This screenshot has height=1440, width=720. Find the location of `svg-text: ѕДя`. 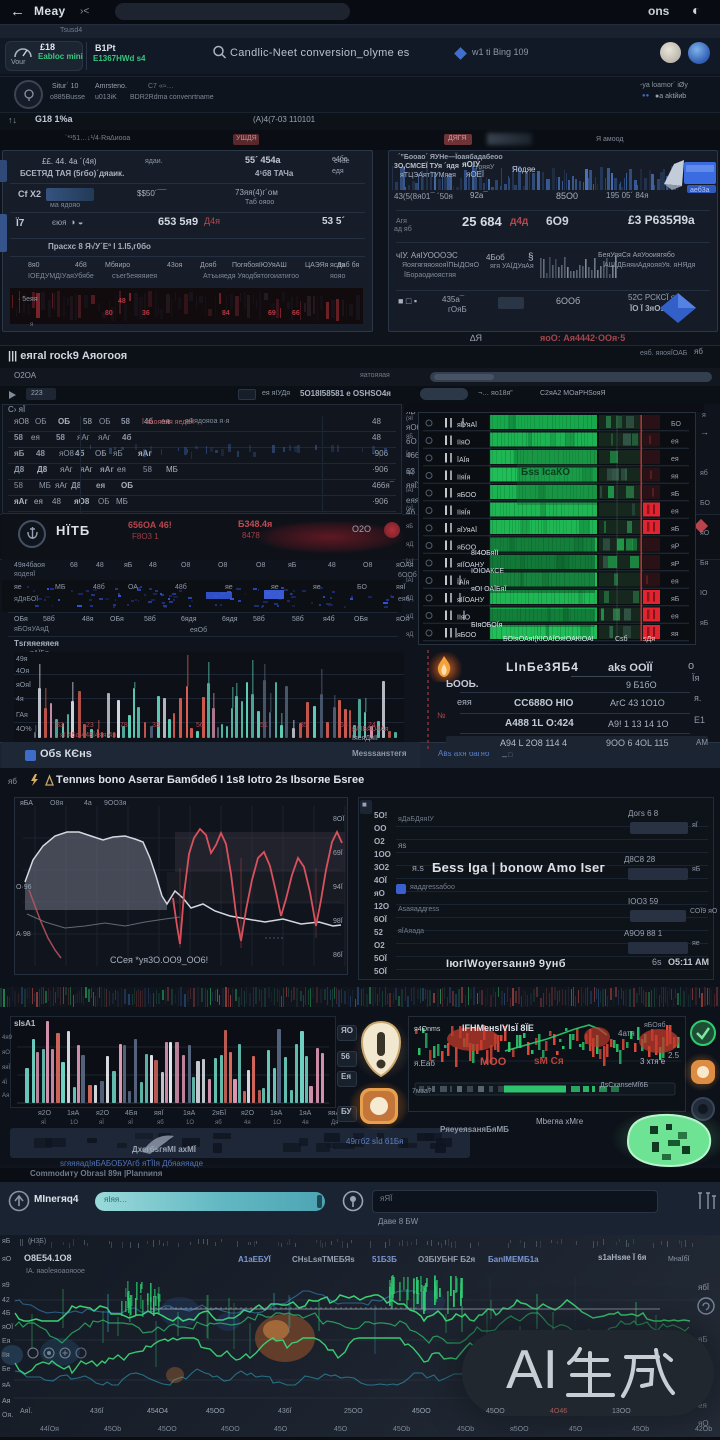

svg-text: ѕДя is located at coordinates (649, 639).